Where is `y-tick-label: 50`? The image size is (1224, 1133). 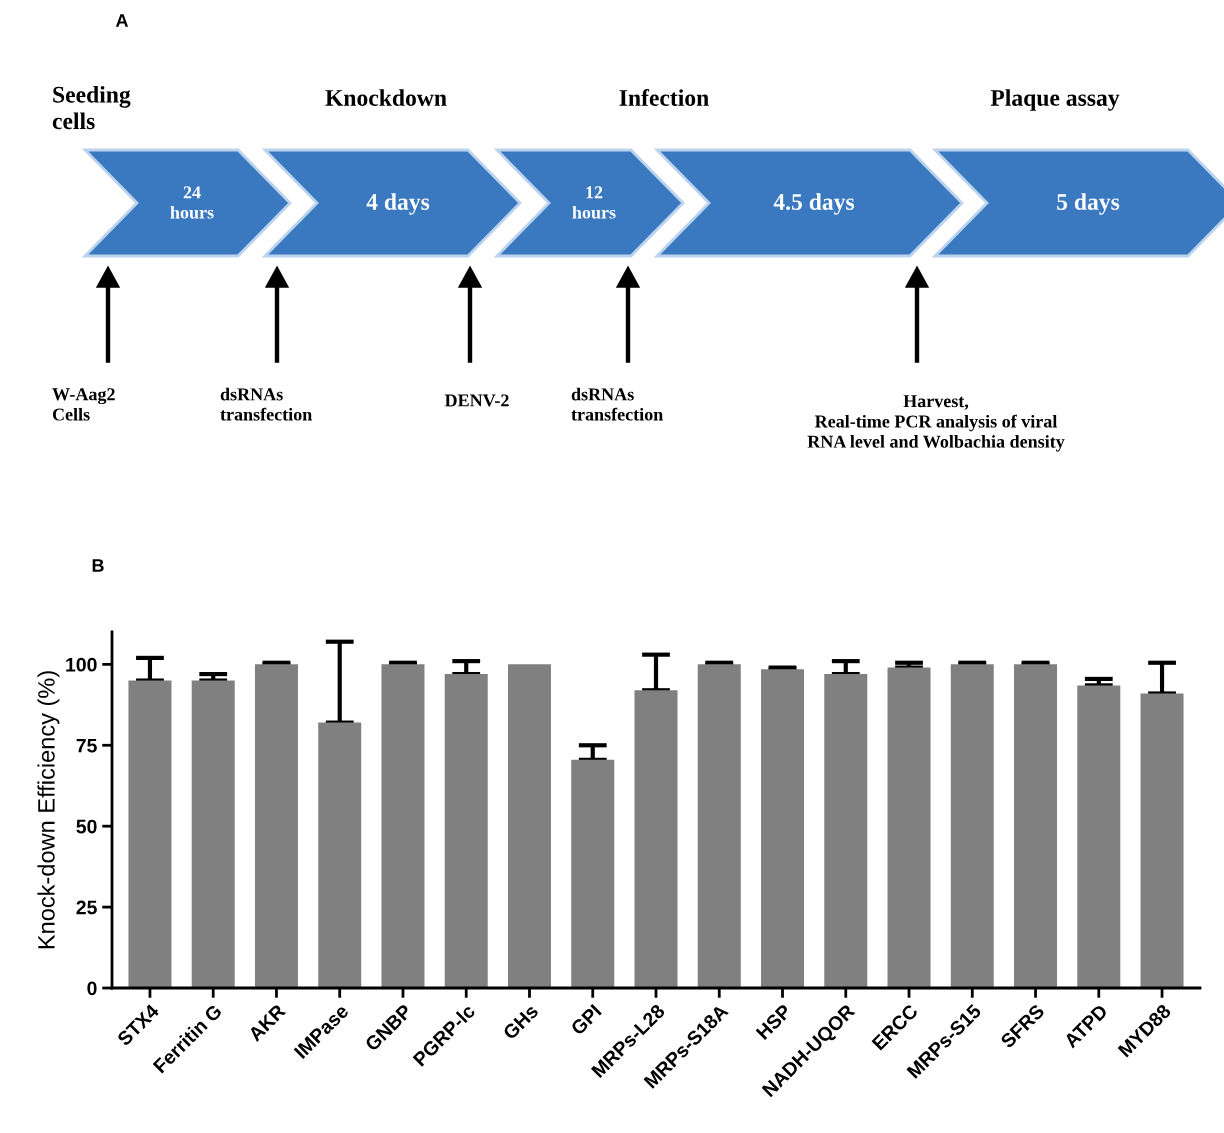 y-tick-label: 50 is located at coordinates (86, 826).